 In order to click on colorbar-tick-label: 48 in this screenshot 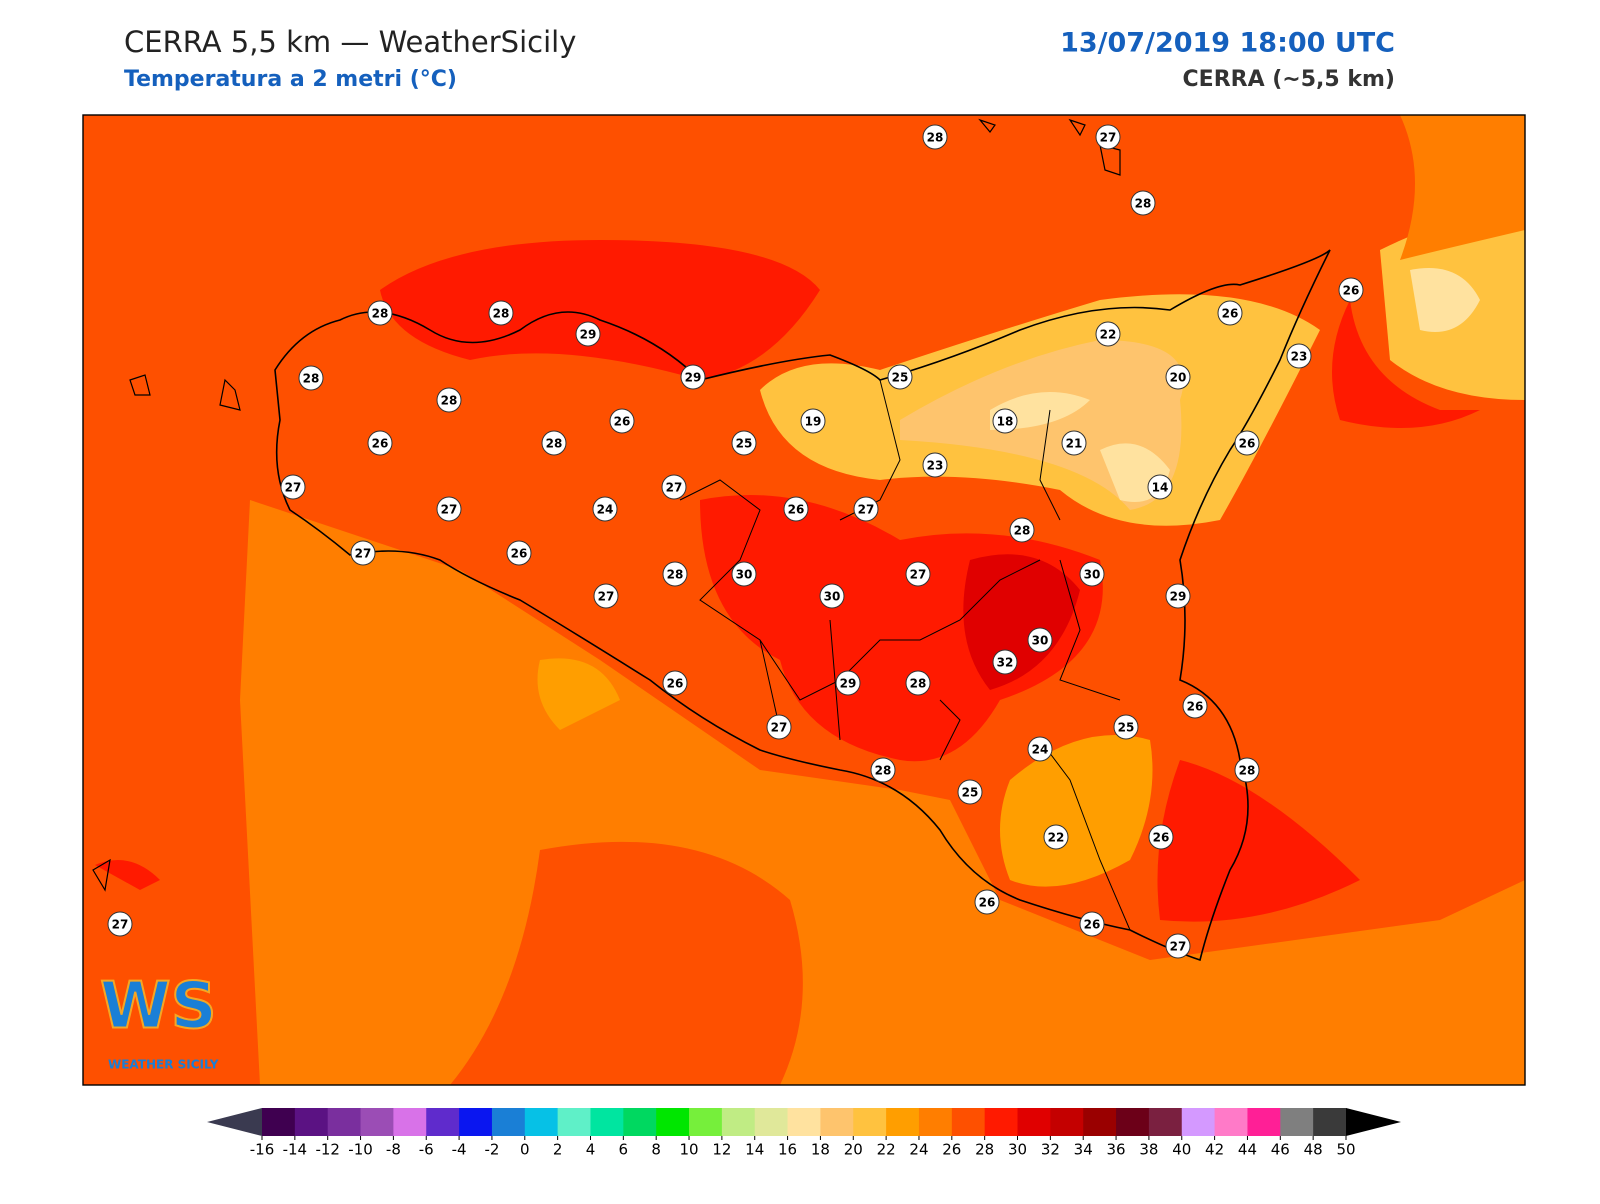, I will do `click(1313, 1150)`.